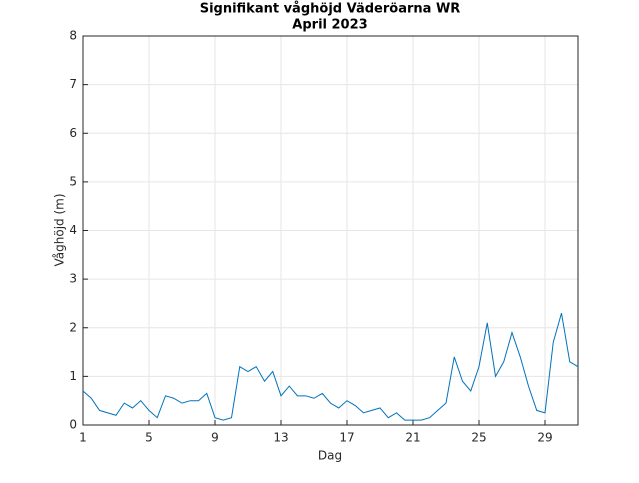 The image size is (639, 483). I want to click on y-tick-label: 2, so click(73, 327).